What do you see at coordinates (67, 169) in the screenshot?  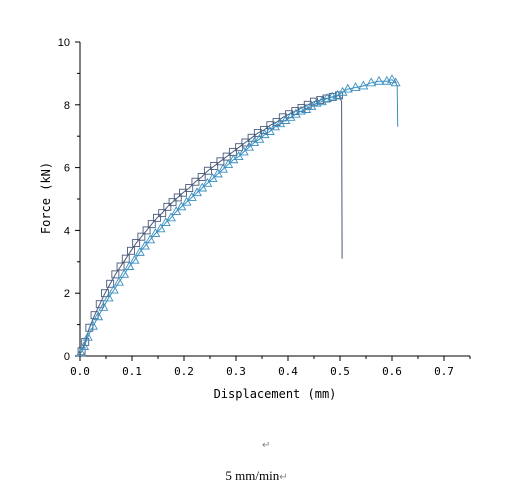 I see `y-tick-label: 6` at bounding box center [67, 169].